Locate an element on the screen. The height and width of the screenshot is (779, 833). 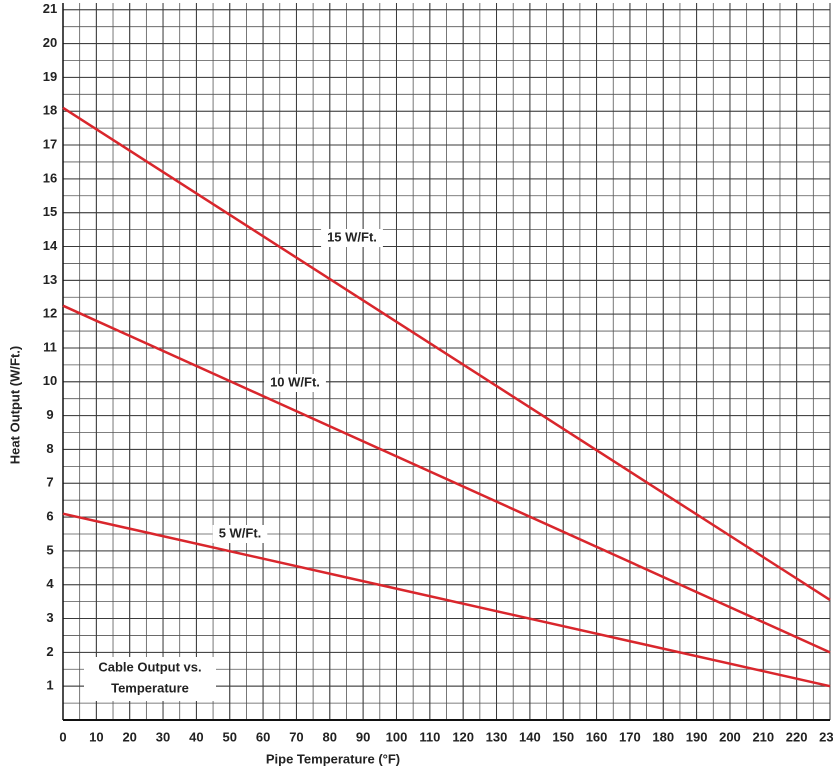
y-tick-label: 19 is located at coordinates (50, 76).